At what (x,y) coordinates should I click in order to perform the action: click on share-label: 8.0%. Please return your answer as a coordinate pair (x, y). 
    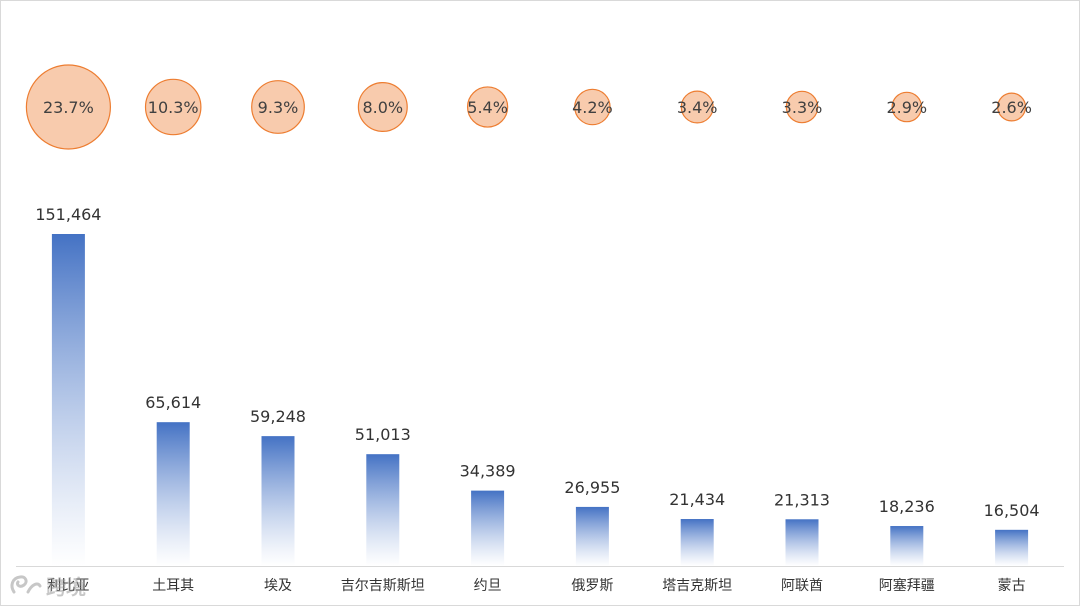
    Looking at the image, I should click on (382, 107).